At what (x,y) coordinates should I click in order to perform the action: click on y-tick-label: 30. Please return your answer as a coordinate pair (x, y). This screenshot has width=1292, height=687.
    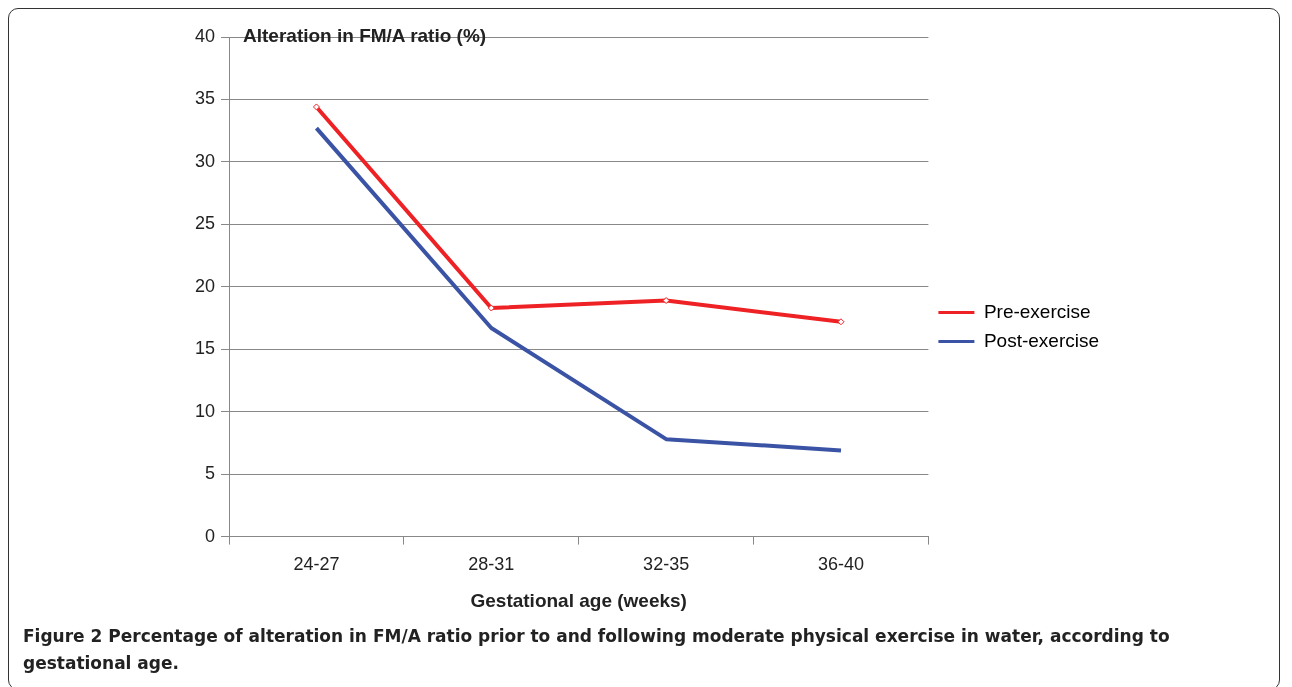
    Looking at the image, I should click on (205, 160).